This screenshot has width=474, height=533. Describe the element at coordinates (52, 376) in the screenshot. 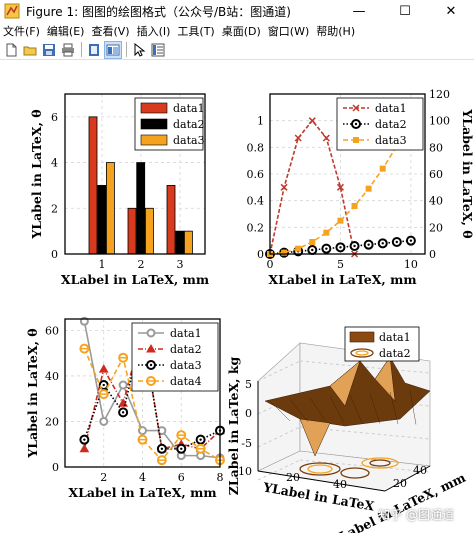

I see `multi-line-ytick-label: 40` at that location.